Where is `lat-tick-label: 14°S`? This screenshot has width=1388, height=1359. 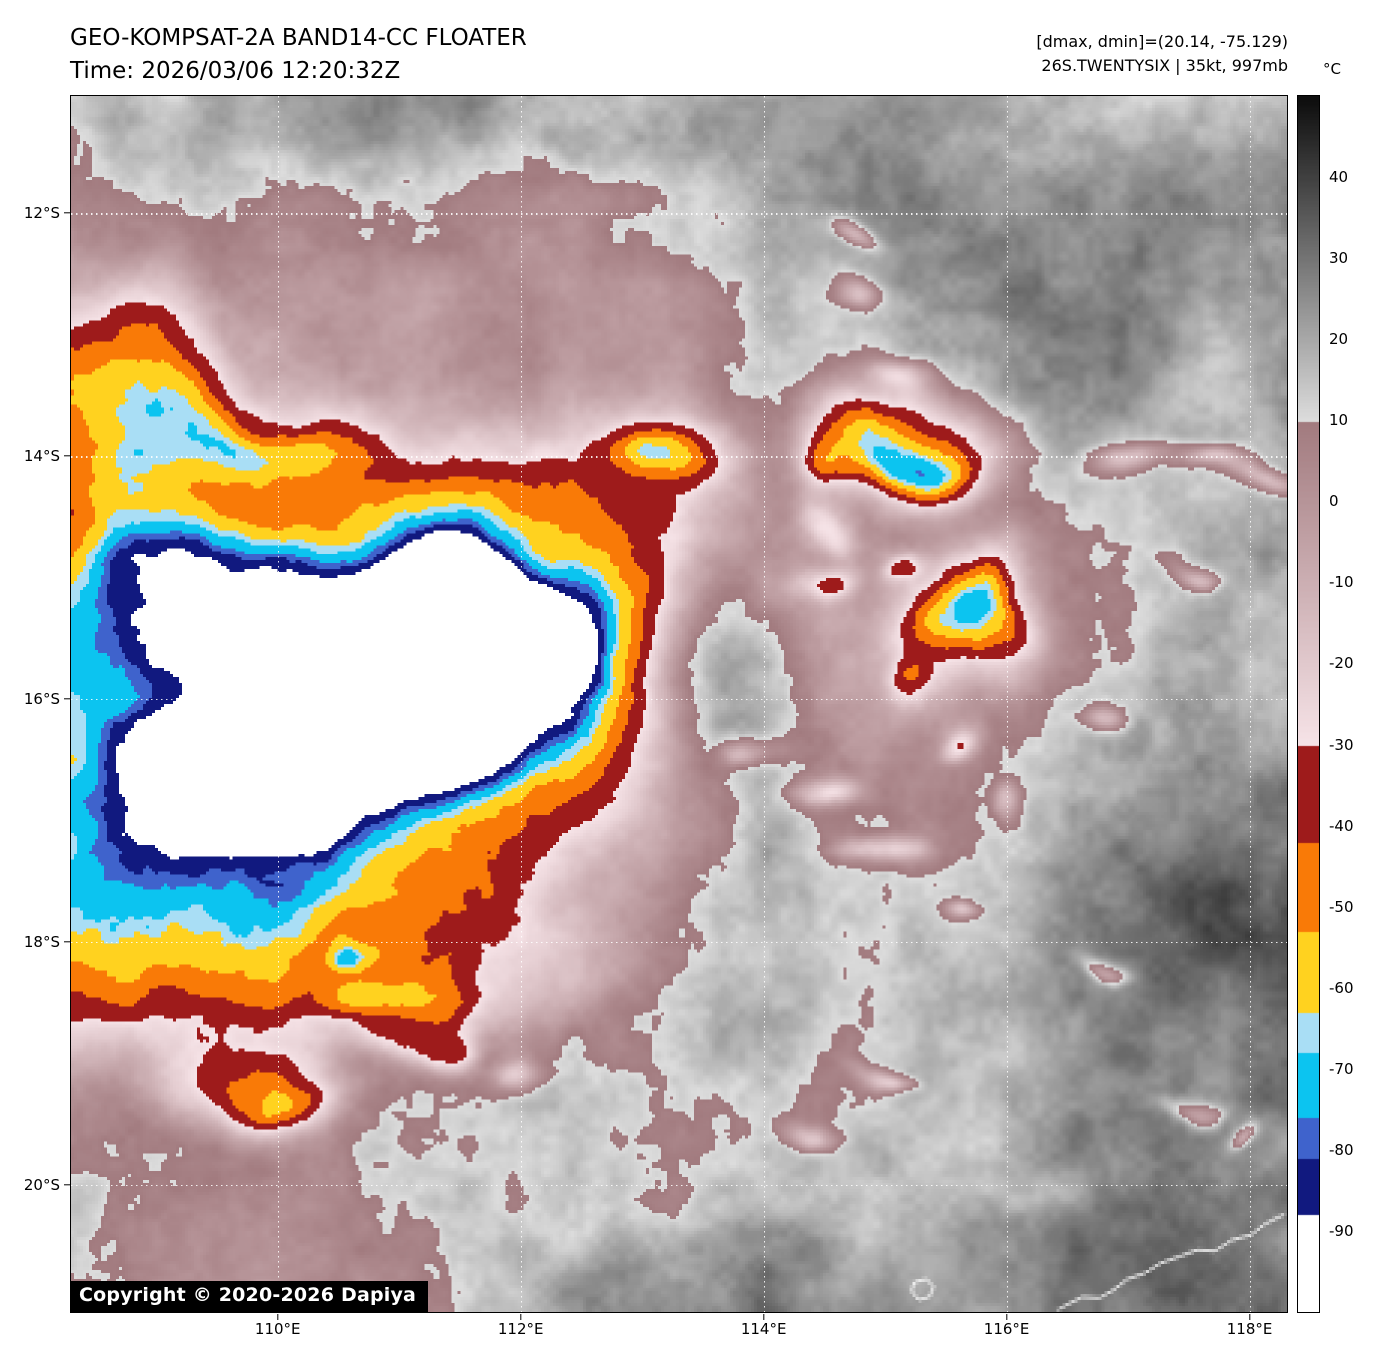 lat-tick-label: 14°S is located at coordinates (41, 455).